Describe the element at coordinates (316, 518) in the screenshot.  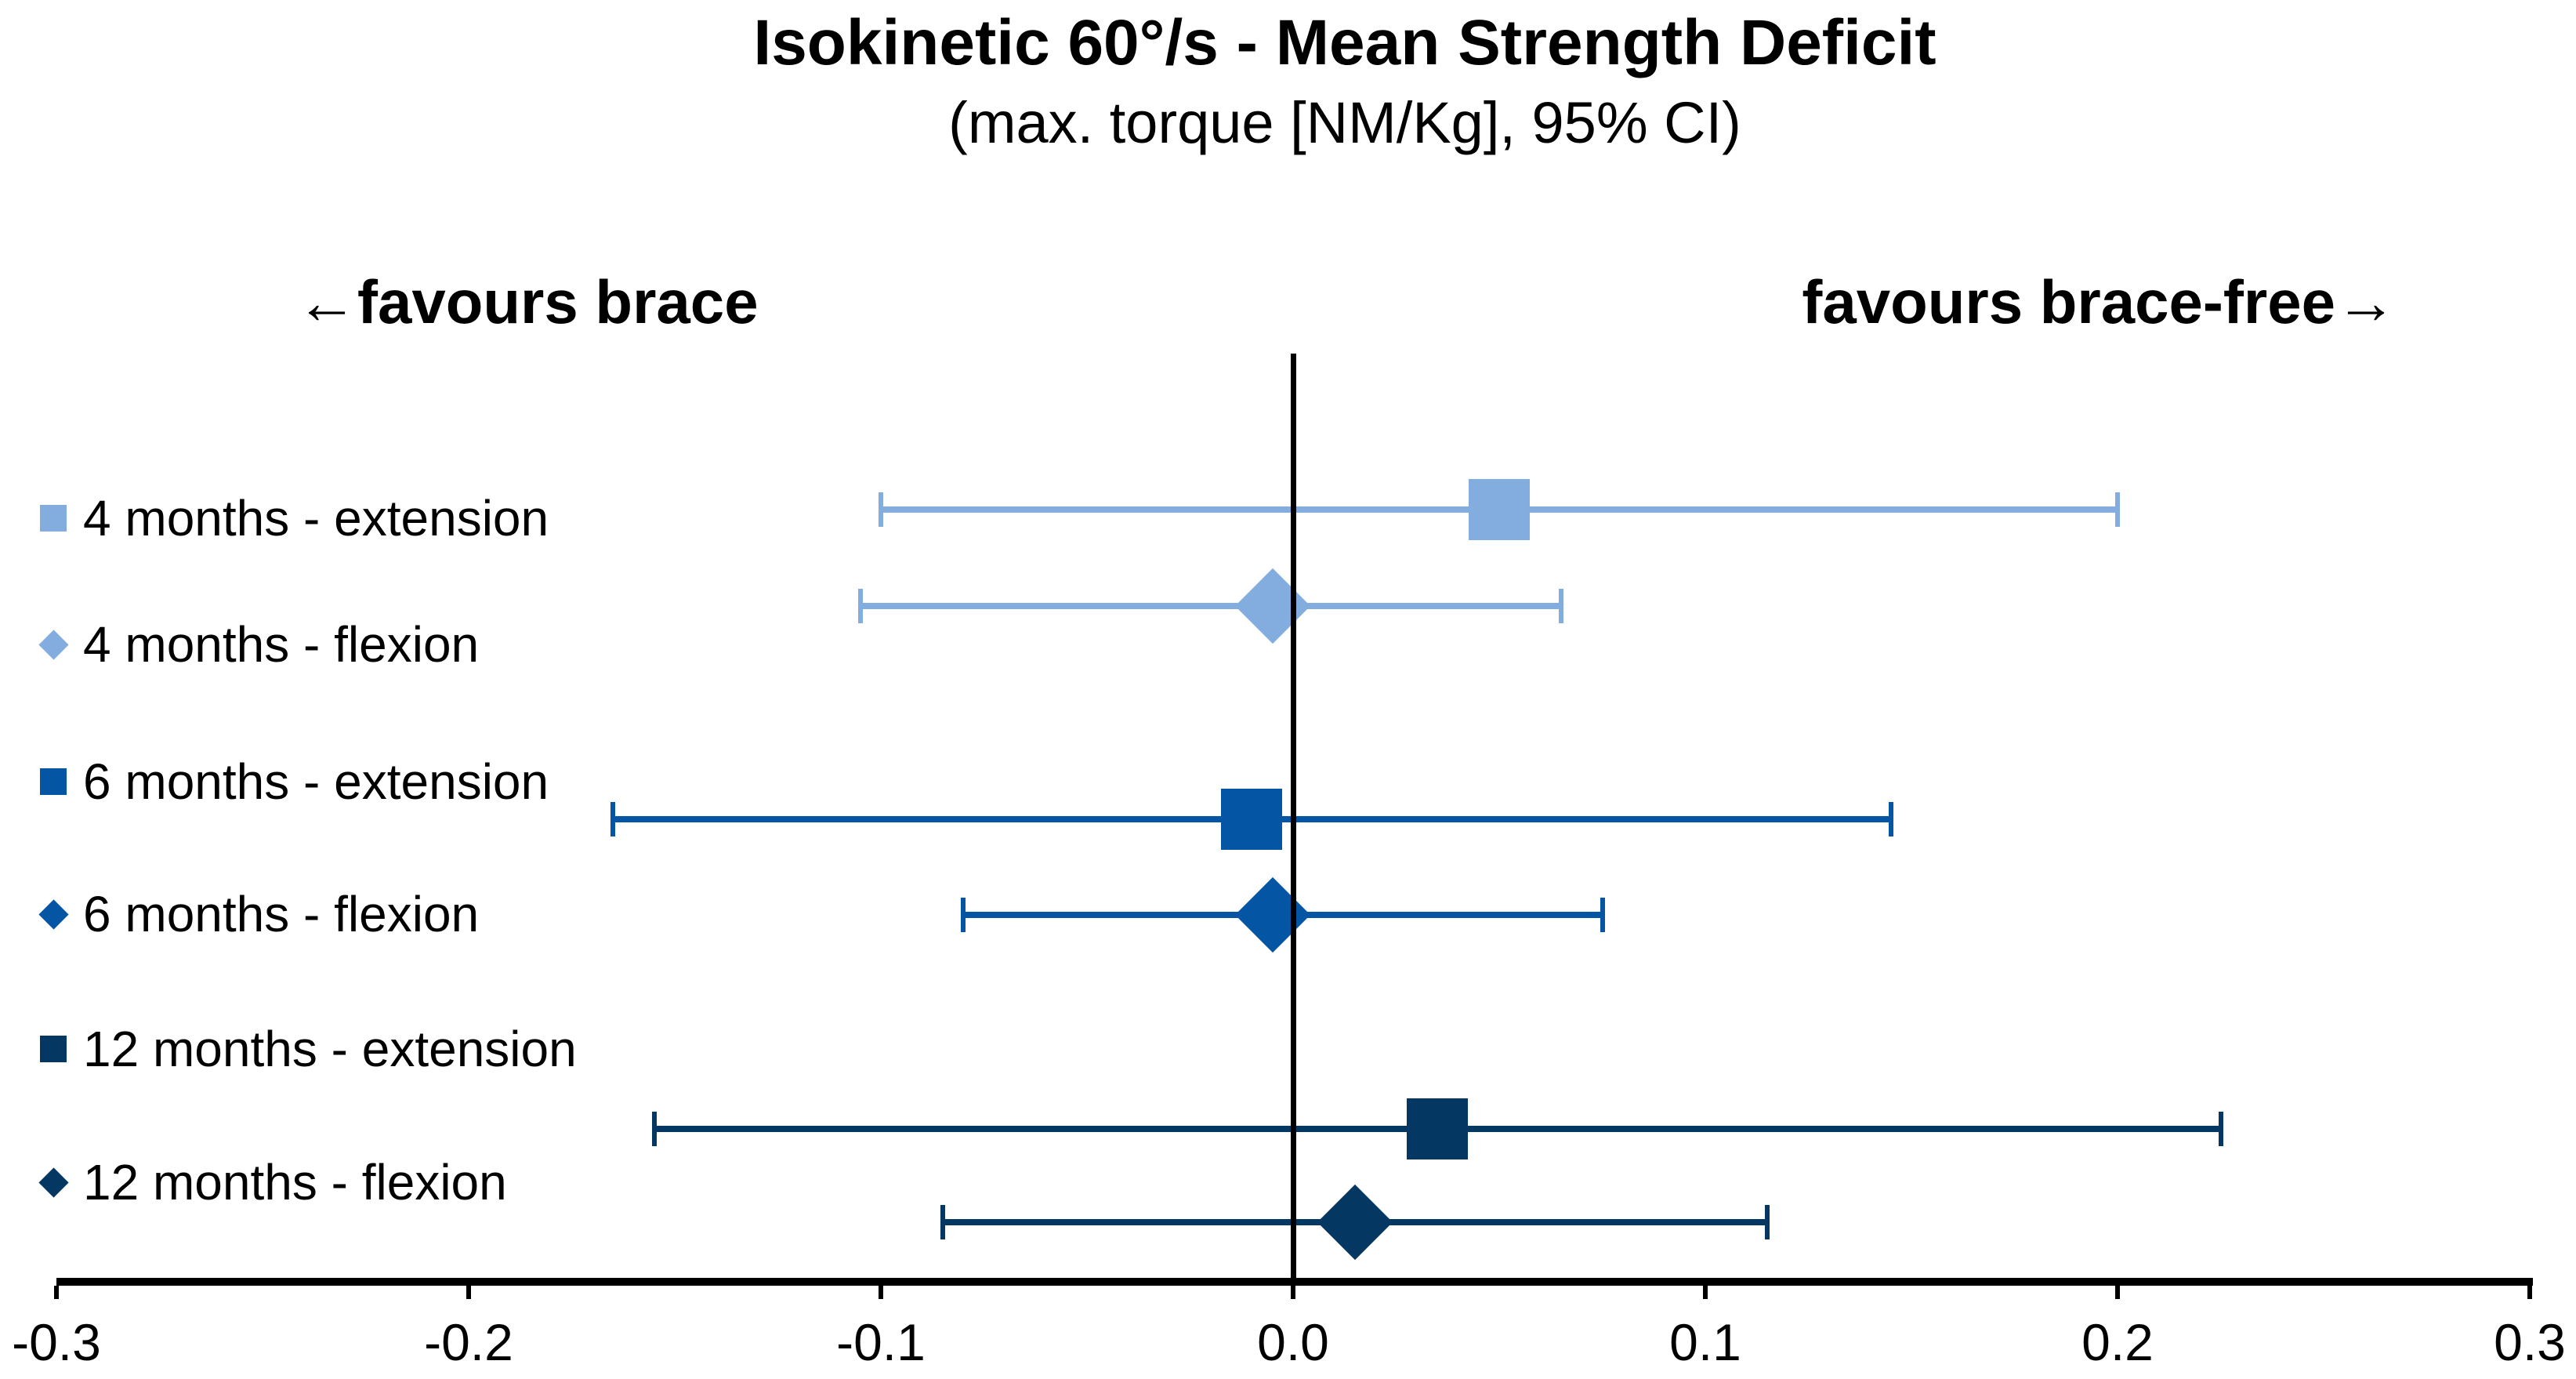
I see `legend-series-label: 4 months - extension` at that location.